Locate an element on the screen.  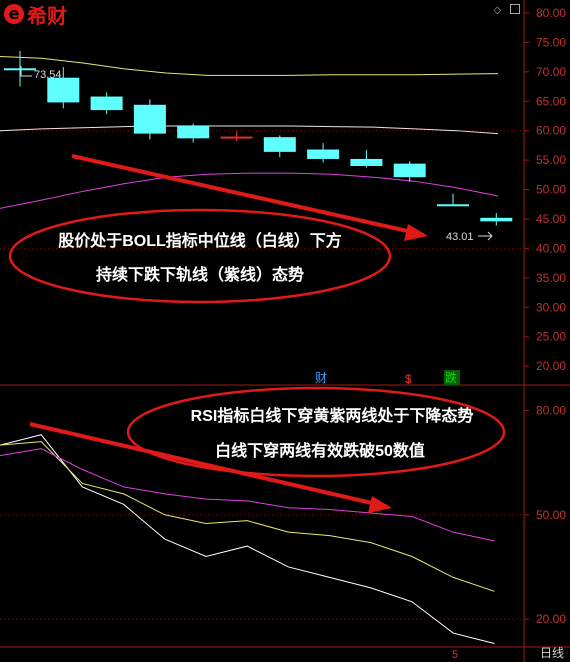
period-label: 日线 is located at coordinates (551, 653).